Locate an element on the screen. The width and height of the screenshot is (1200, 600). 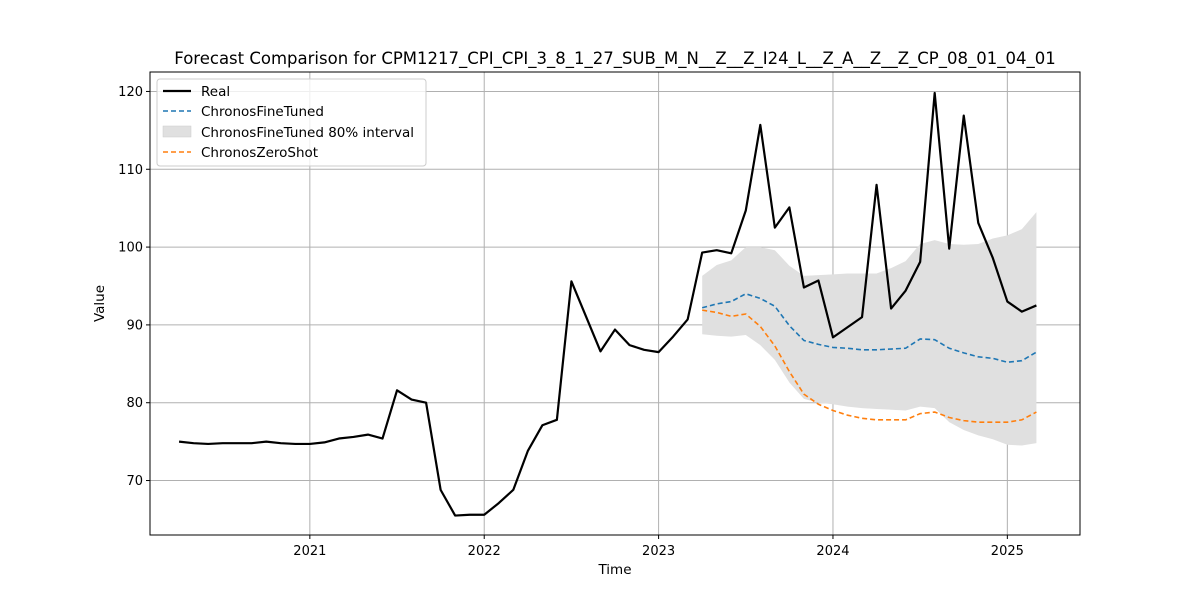
interval-band-layer is located at coordinates (869, 329).